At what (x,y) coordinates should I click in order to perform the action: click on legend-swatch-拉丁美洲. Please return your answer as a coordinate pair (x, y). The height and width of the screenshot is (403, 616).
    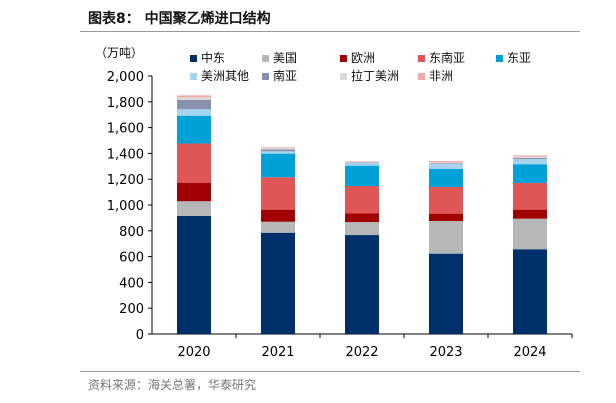
    Looking at the image, I should click on (343, 76).